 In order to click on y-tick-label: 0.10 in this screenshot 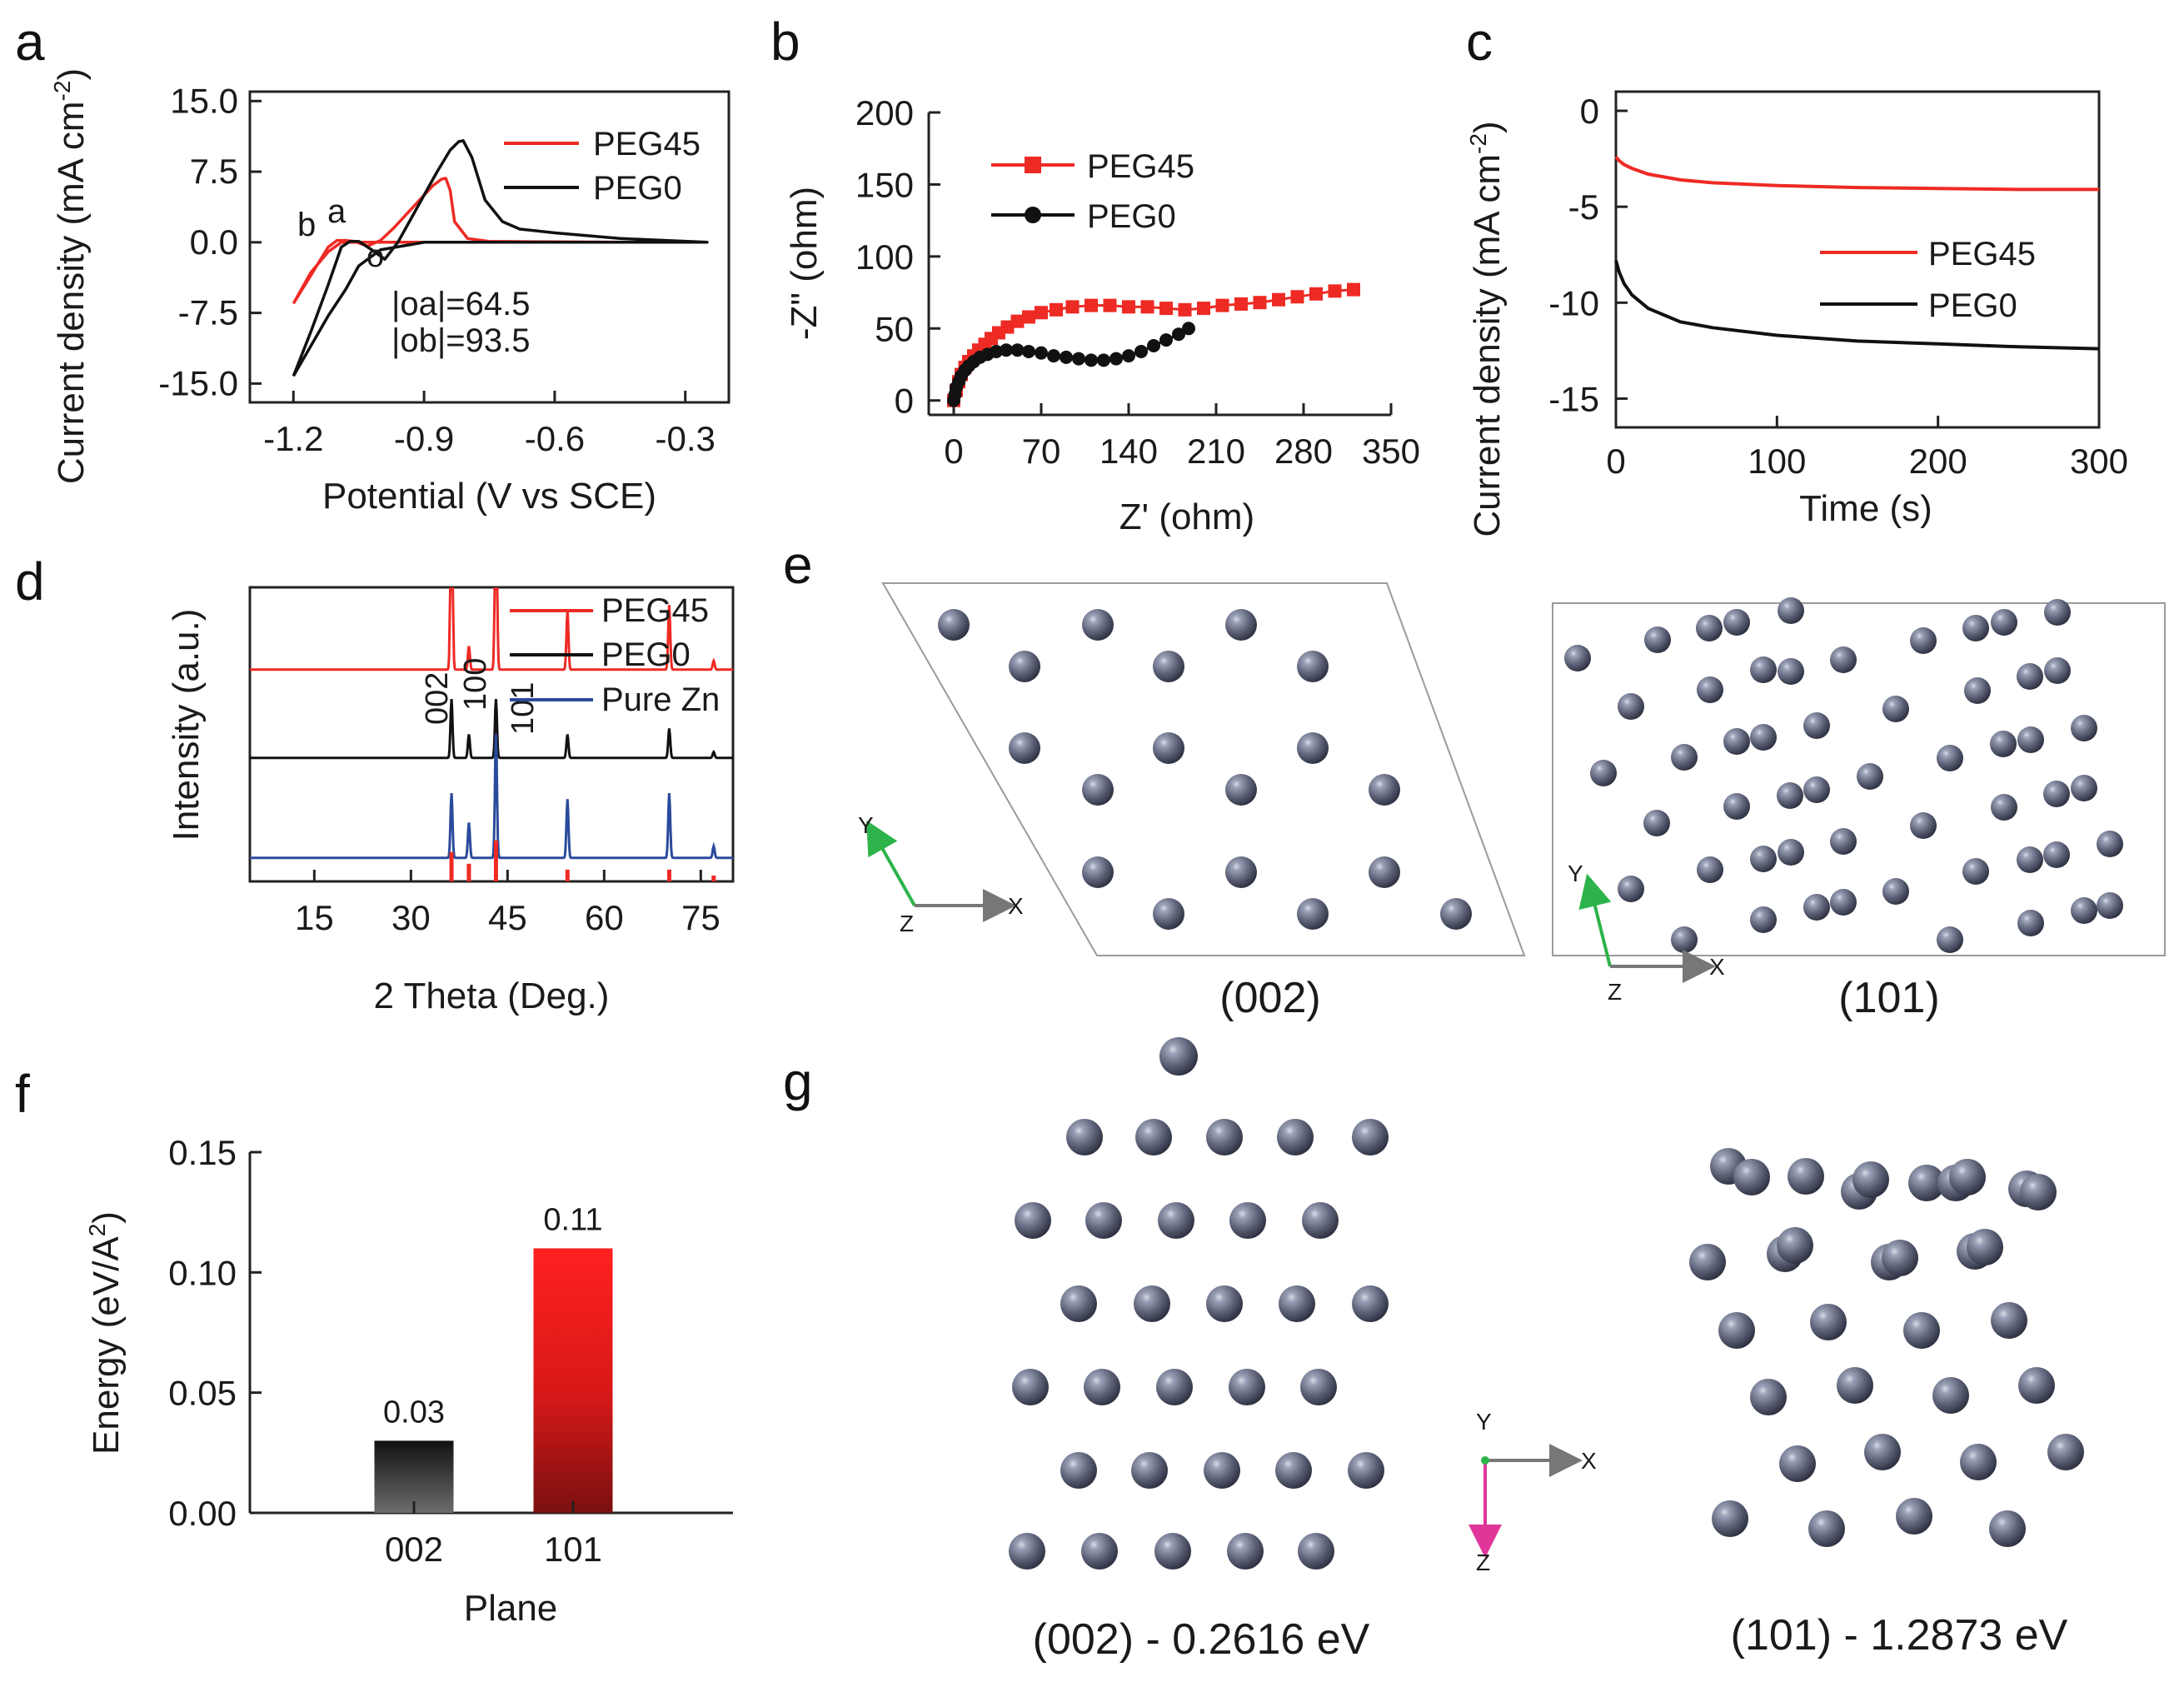, I will do `click(202, 1272)`.